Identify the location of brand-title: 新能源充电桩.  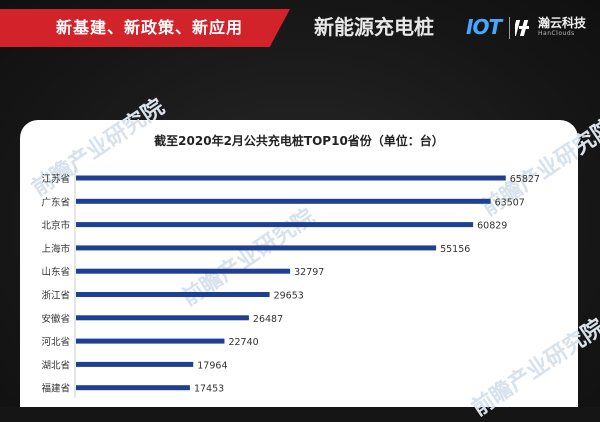
(374, 27).